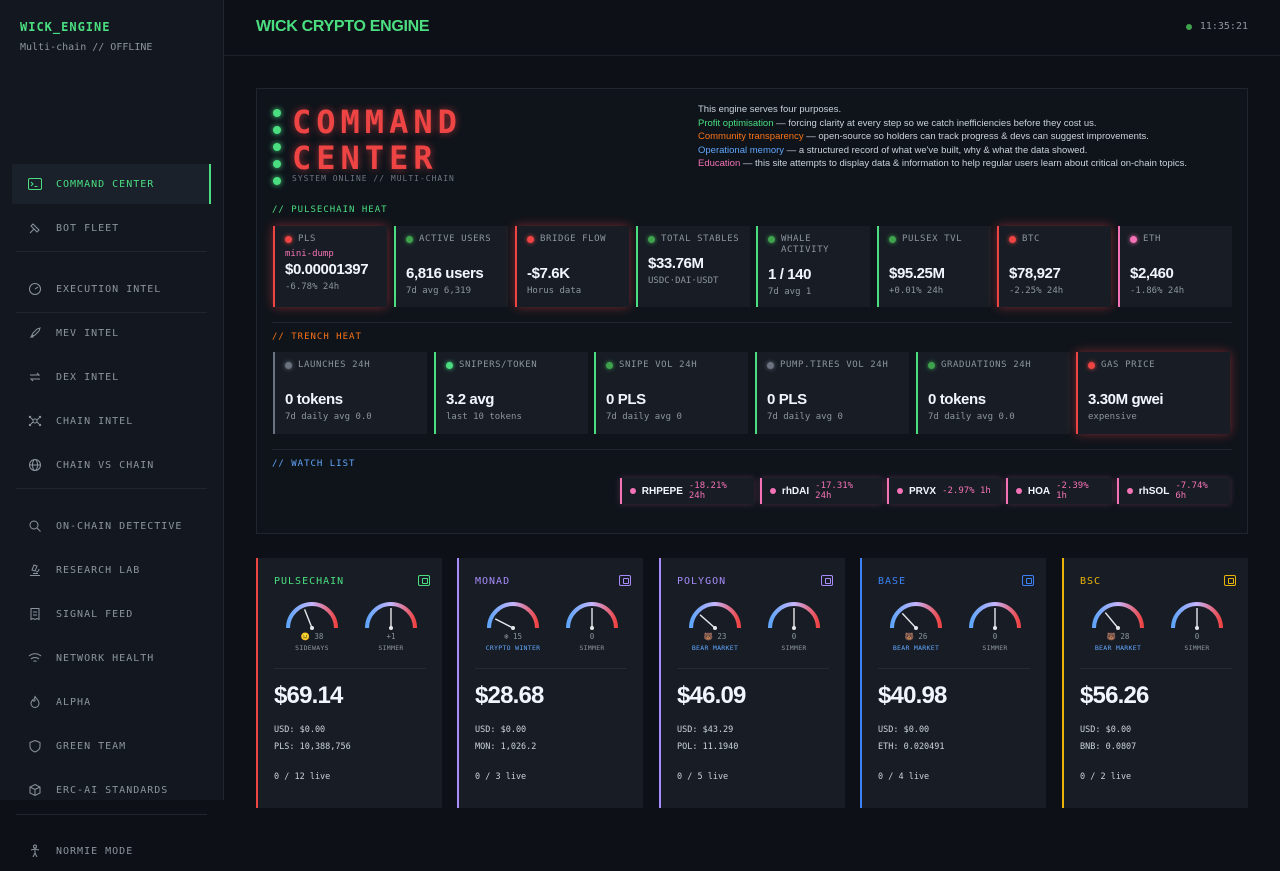  Describe the element at coordinates (377, 122) in the screenshot. I see `title-line-1: COMMAND` at that location.